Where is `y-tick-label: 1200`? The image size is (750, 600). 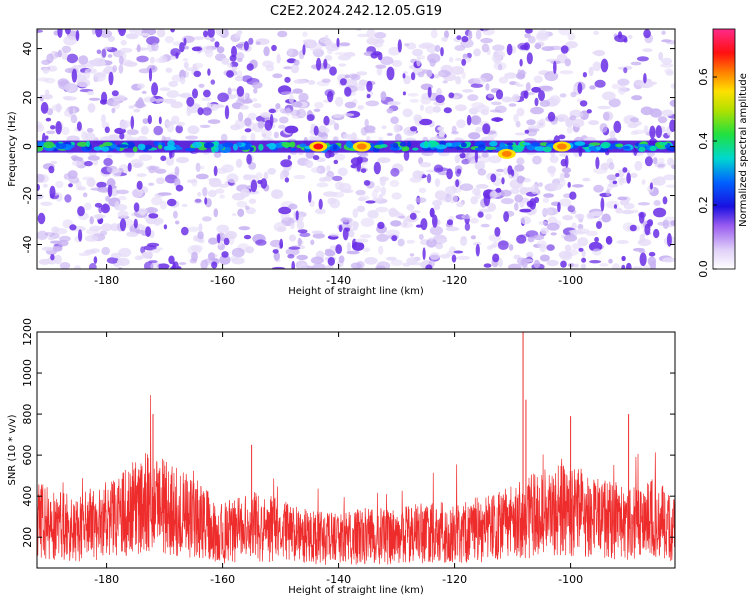 y-tick-label: 1200 is located at coordinates (27, 332).